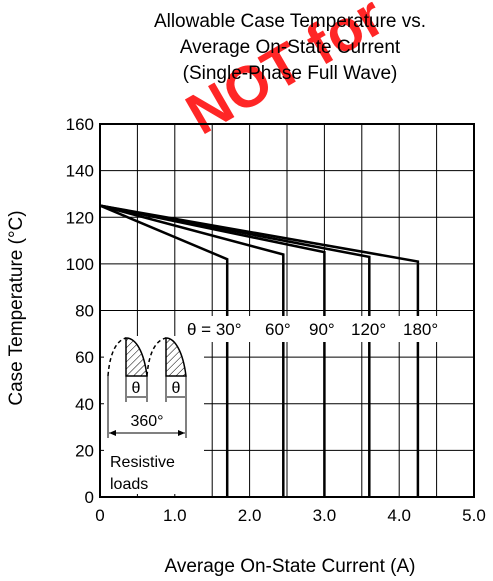  I want to click on x-tick-label: 2.0, so click(250, 515).